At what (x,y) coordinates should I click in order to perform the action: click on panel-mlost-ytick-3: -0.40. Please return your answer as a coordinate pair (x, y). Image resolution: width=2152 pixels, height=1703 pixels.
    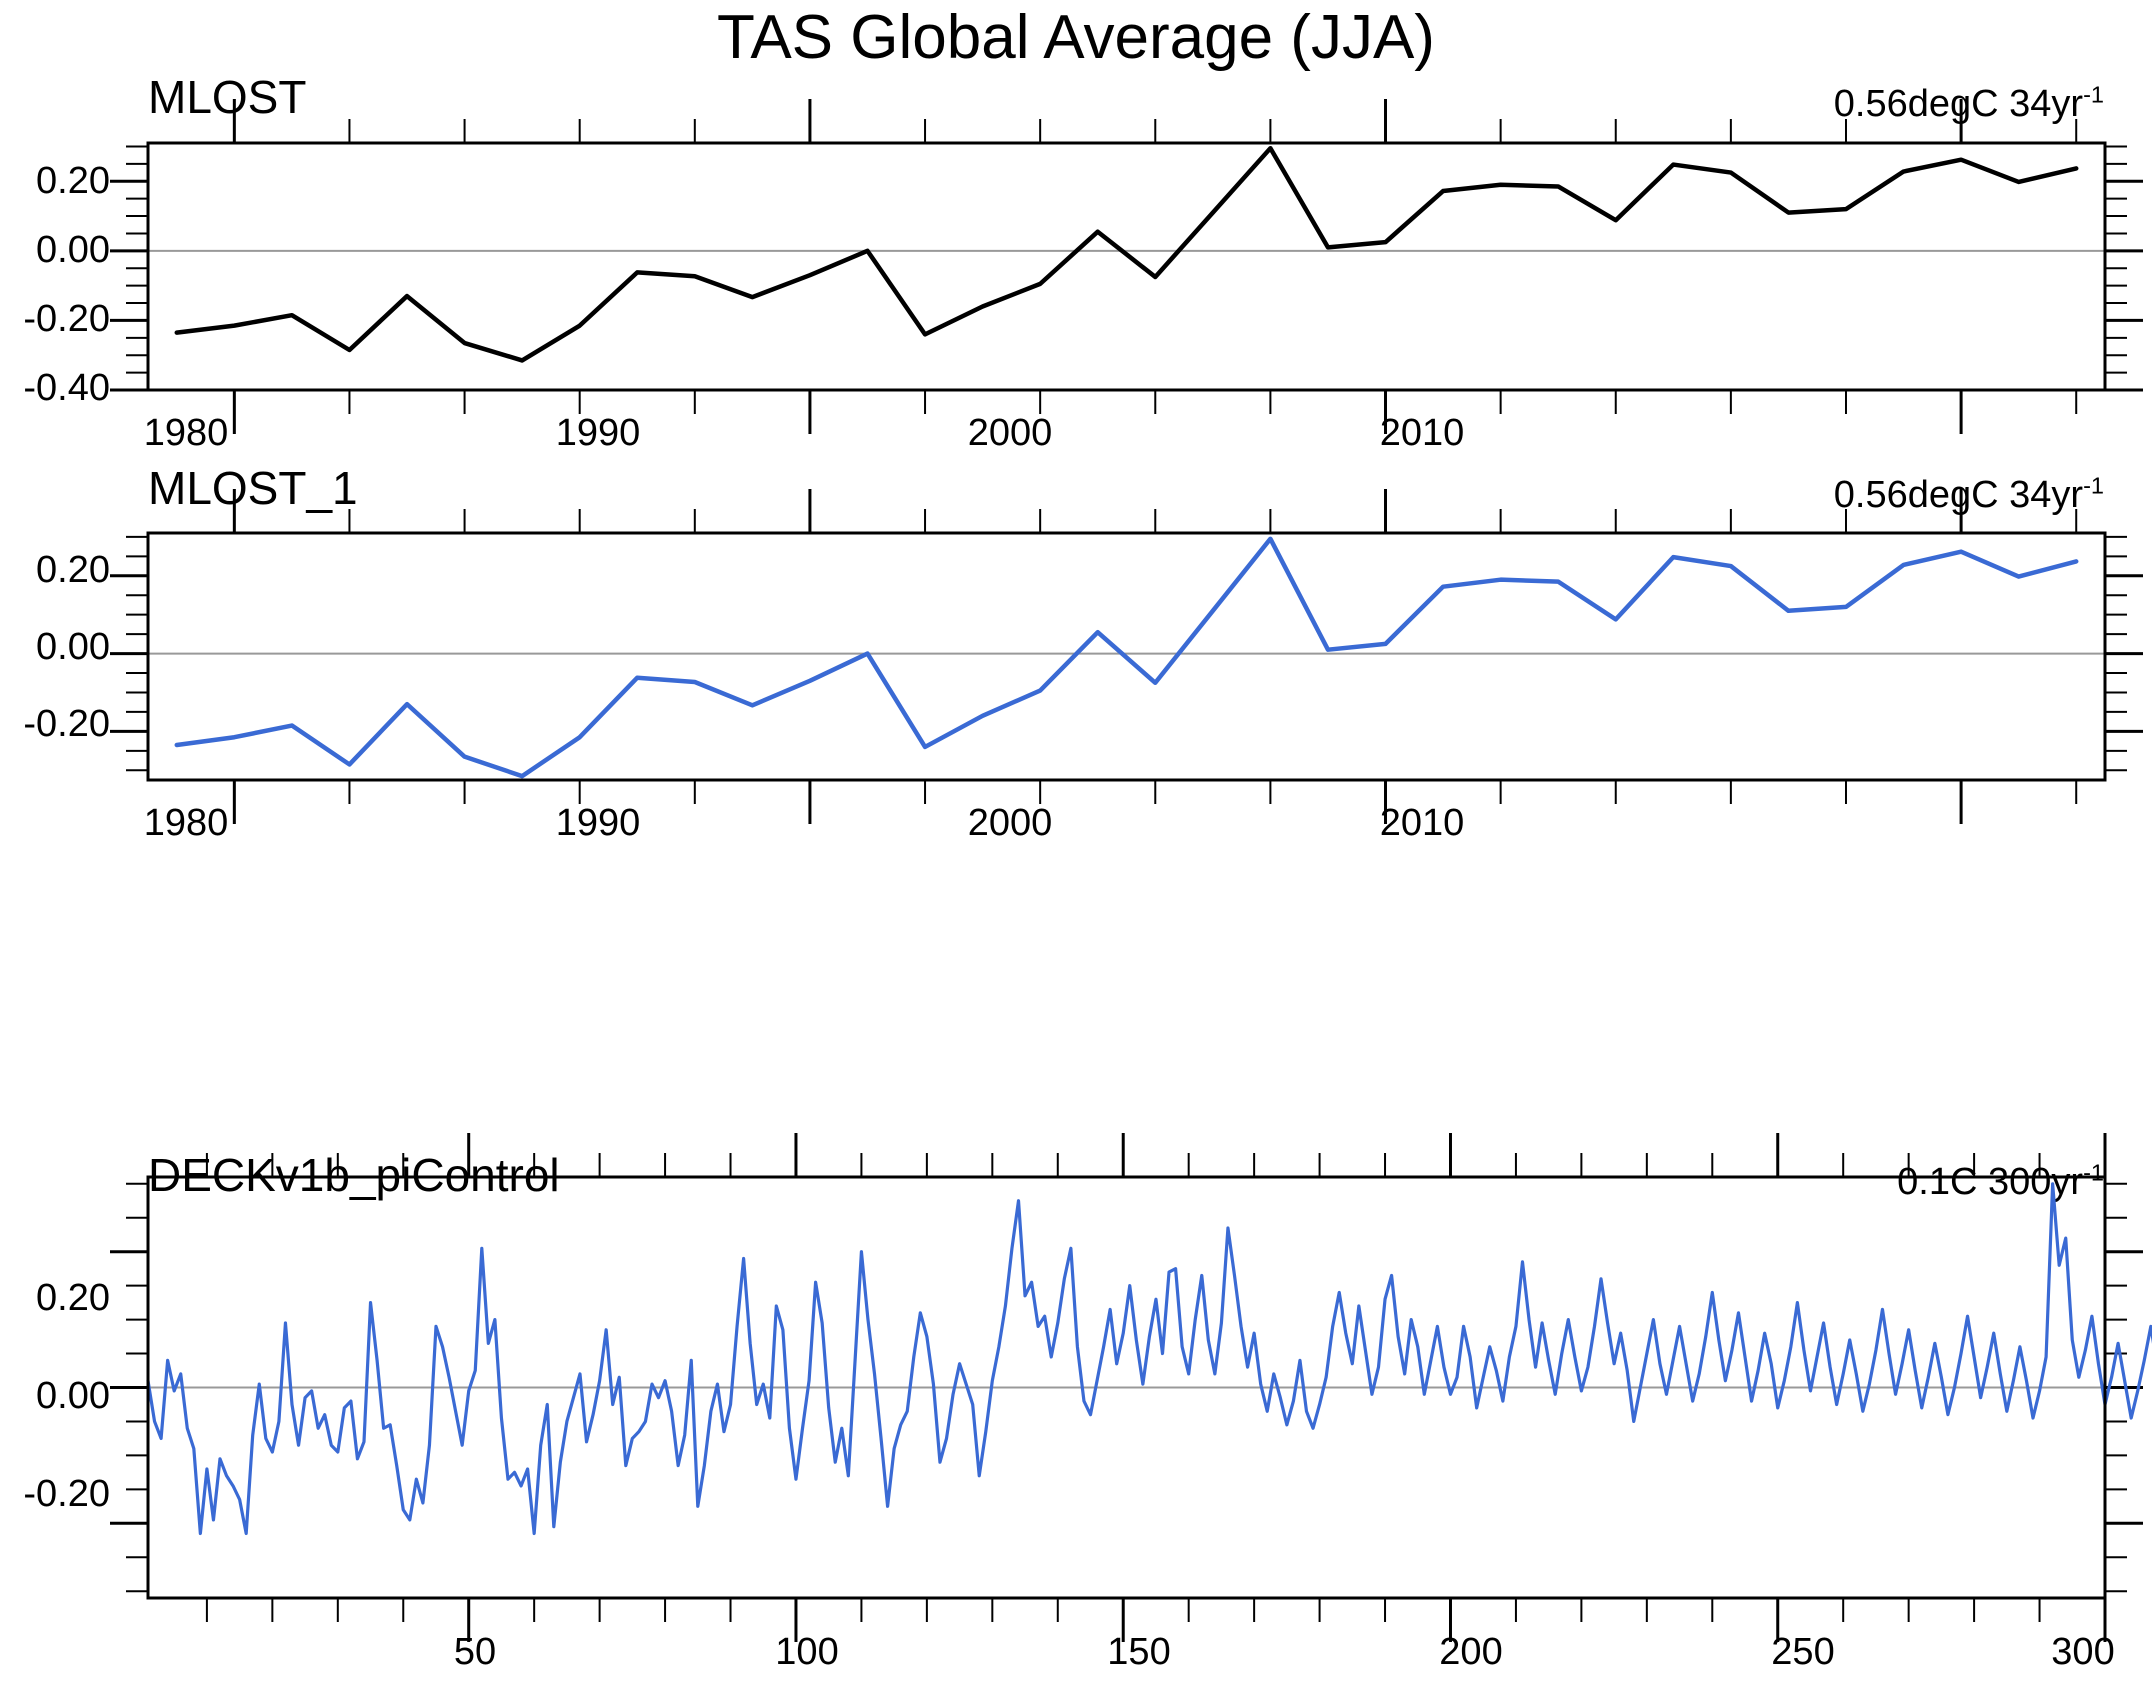
    Looking at the image, I should click on (66, 388).